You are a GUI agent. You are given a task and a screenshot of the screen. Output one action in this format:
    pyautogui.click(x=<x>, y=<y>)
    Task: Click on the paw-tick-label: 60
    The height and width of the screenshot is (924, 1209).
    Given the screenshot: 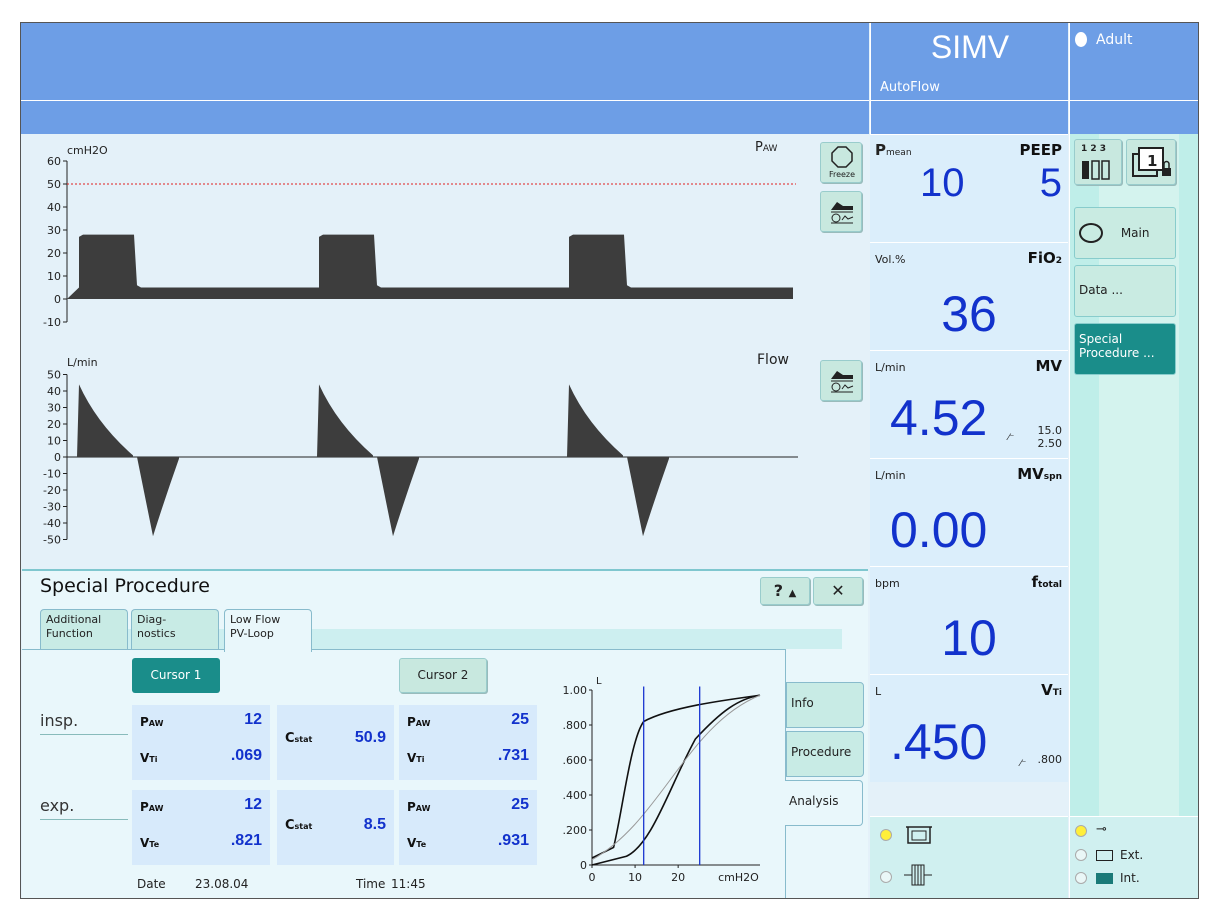 What is the action you would take?
    pyautogui.click(x=54, y=161)
    